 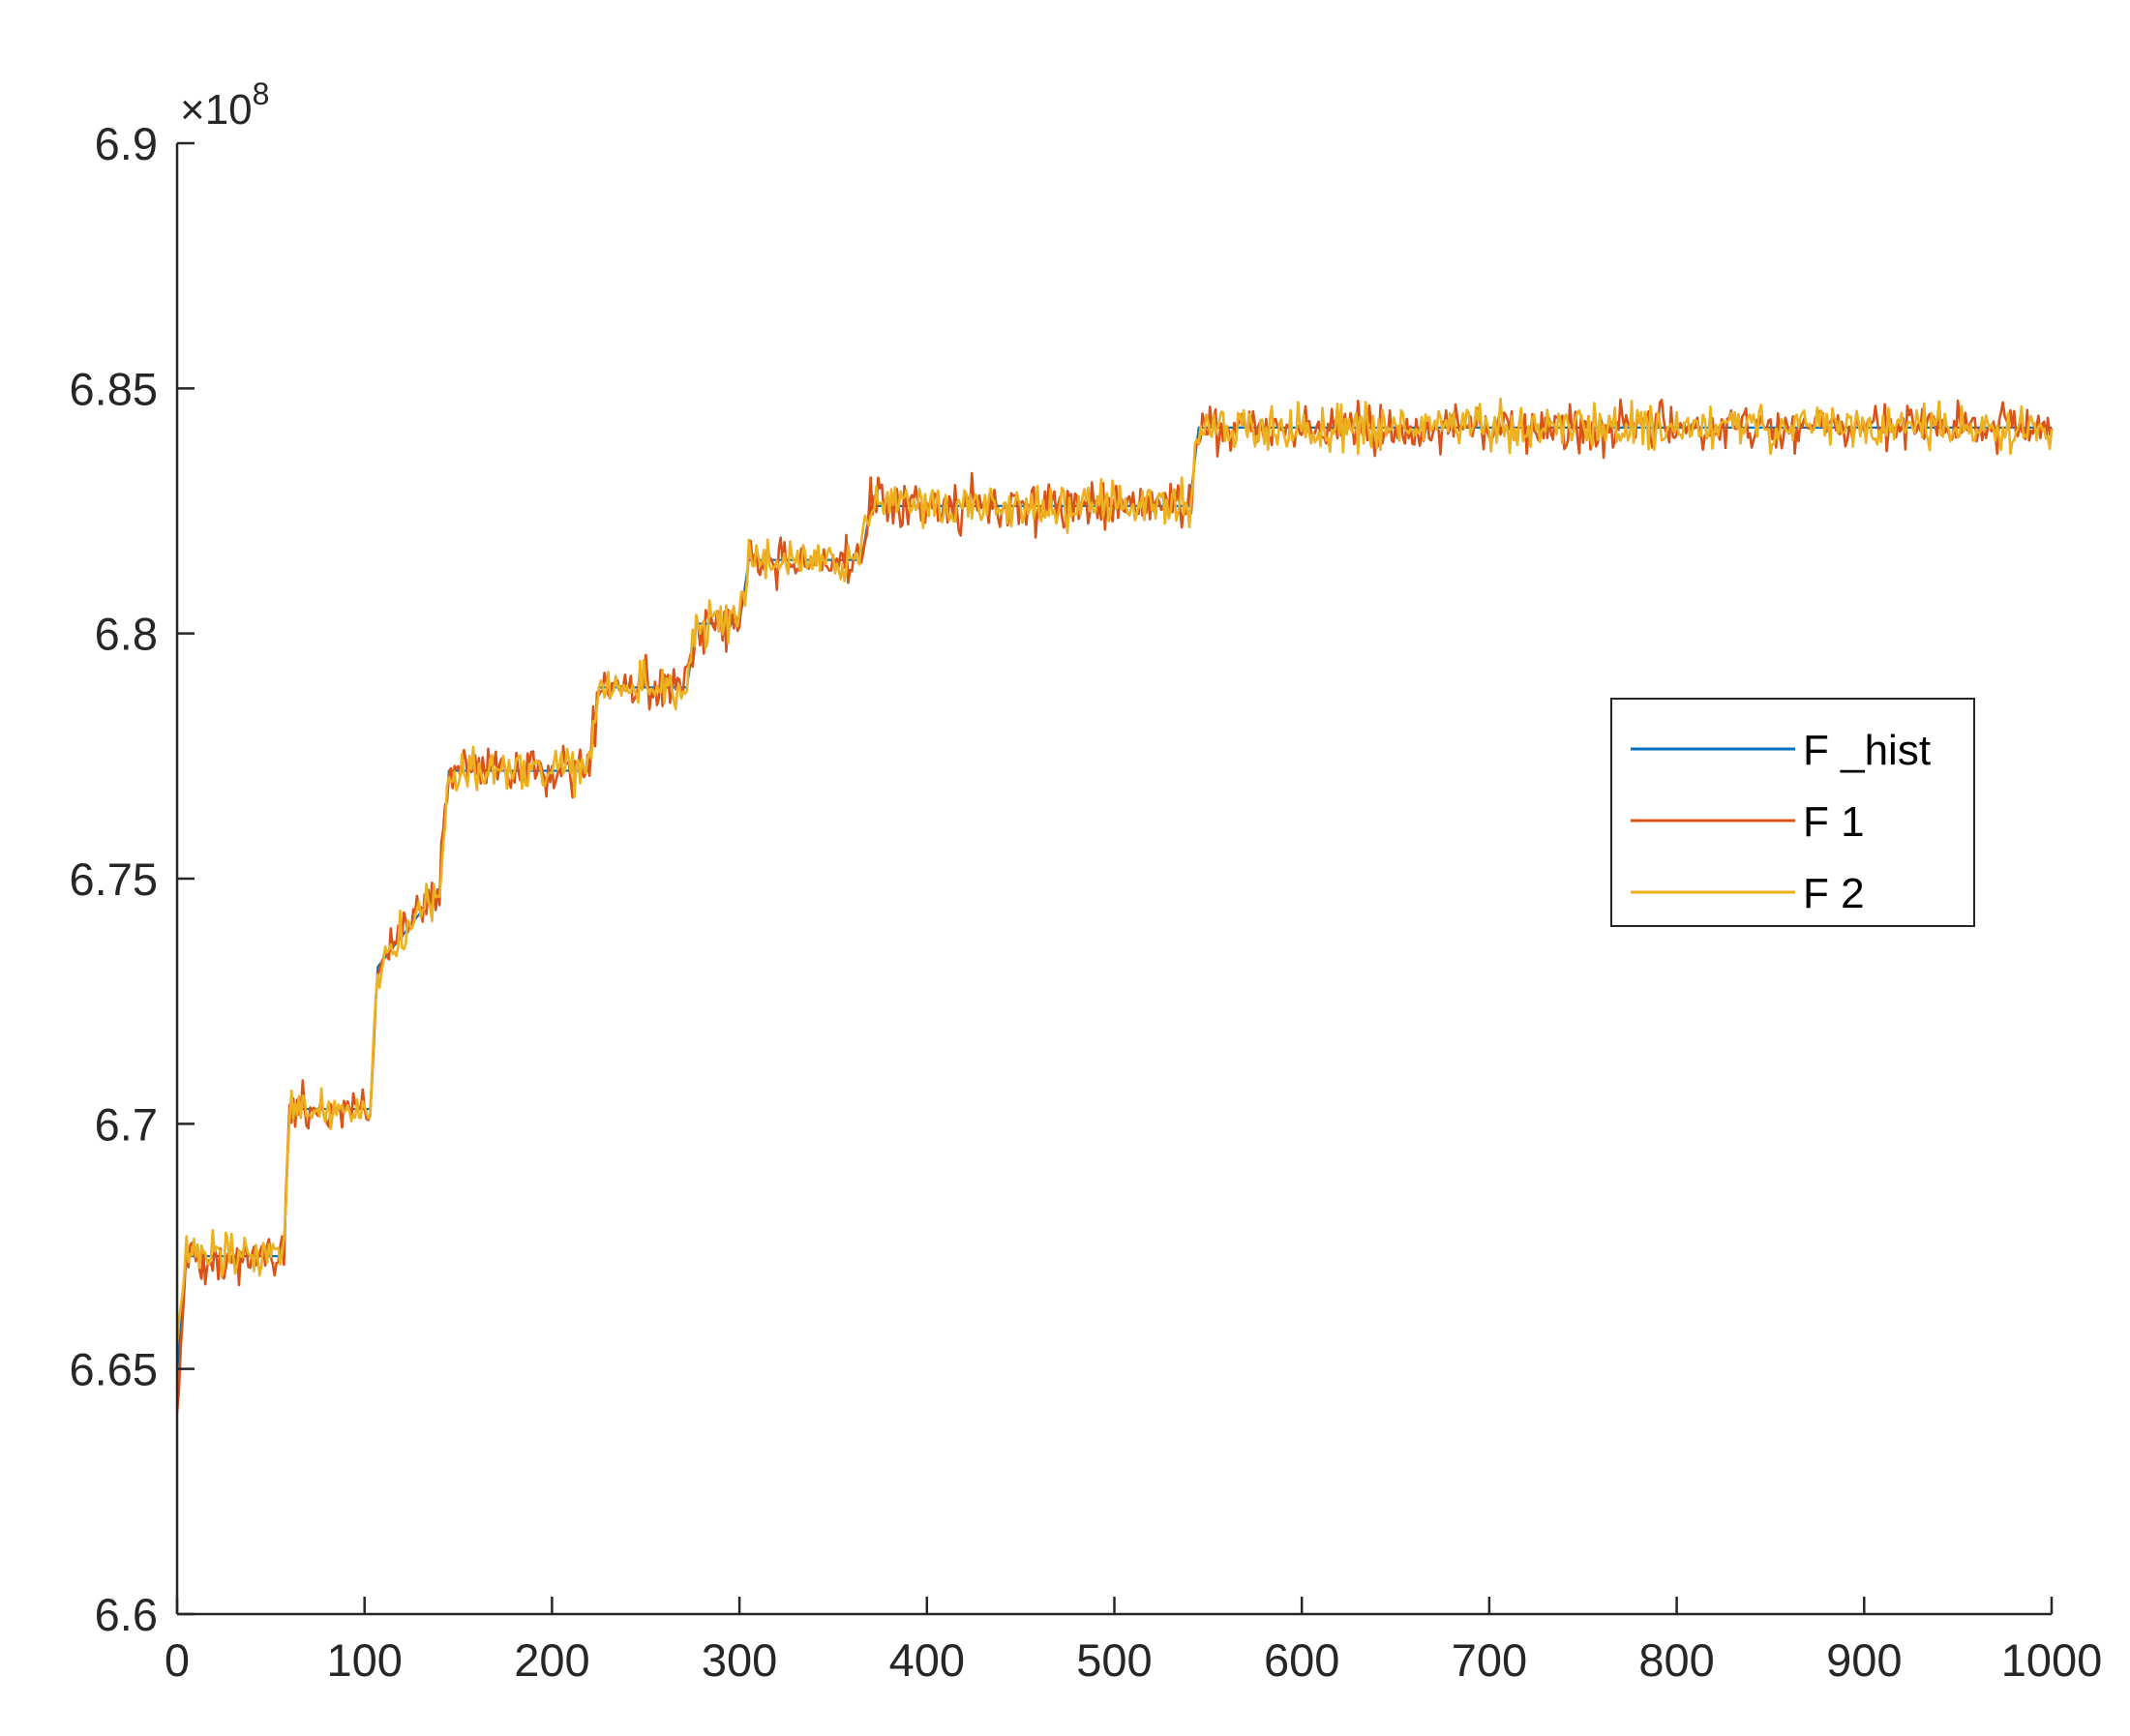 What do you see at coordinates (364, 1660) in the screenshot?
I see `x-tick-label: 100` at bounding box center [364, 1660].